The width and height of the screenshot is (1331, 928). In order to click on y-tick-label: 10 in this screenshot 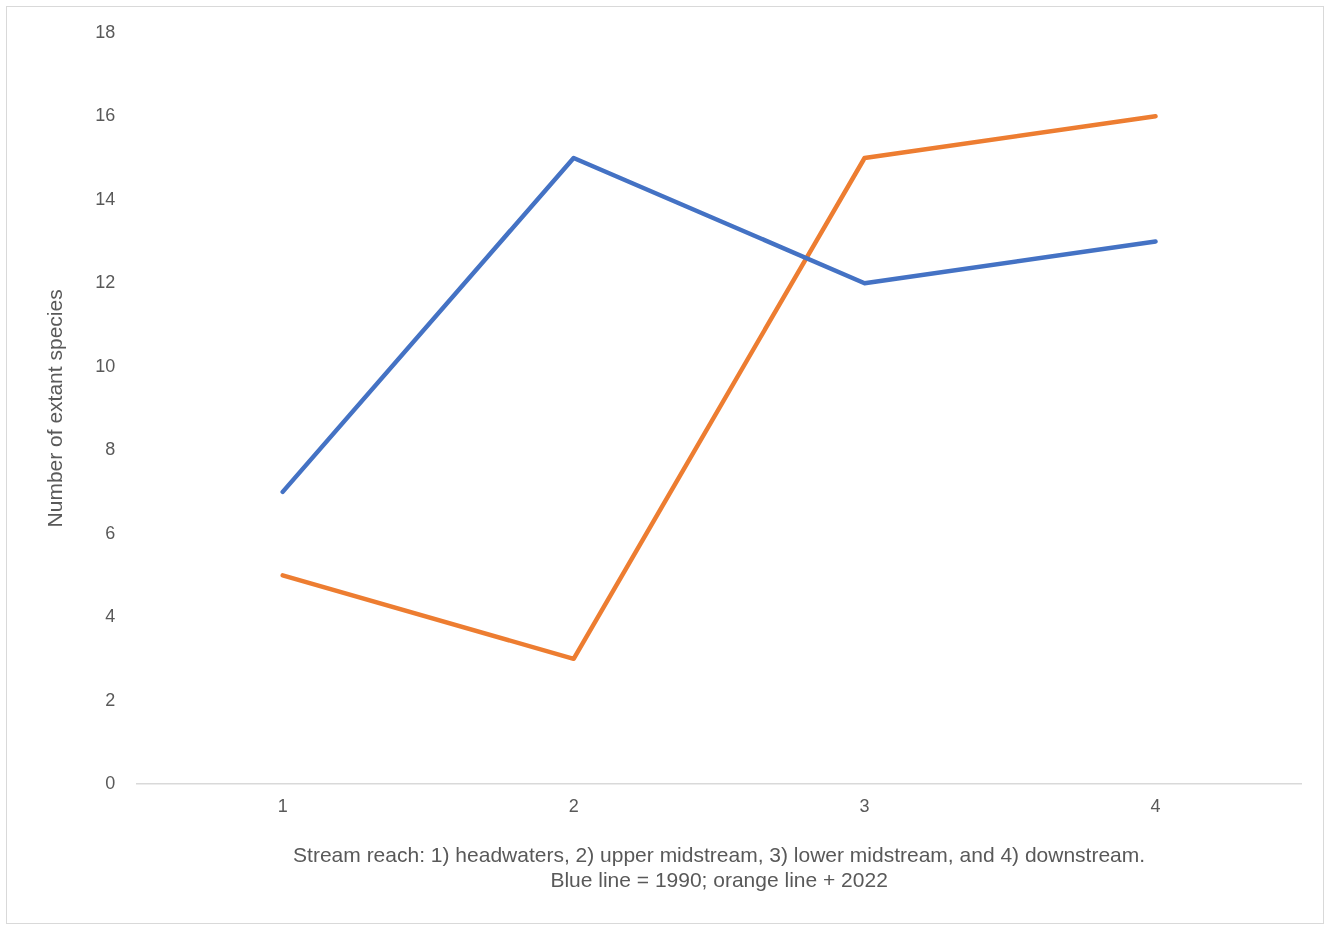, I will do `click(105, 365)`.